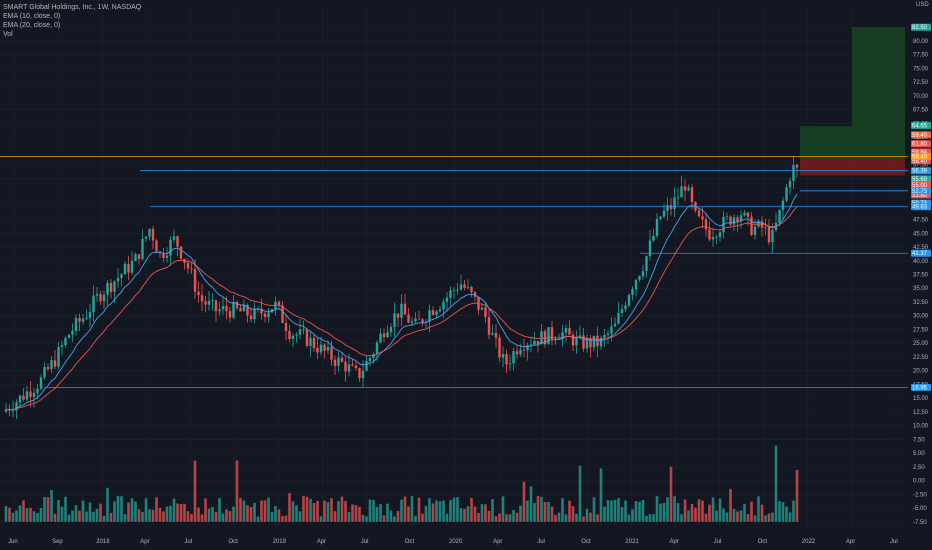 The height and width of the screenshot is (550, 932). Describe the element at coordinates (920, 136) in the screenshot. I see `price-tag: 59.40` at that location.